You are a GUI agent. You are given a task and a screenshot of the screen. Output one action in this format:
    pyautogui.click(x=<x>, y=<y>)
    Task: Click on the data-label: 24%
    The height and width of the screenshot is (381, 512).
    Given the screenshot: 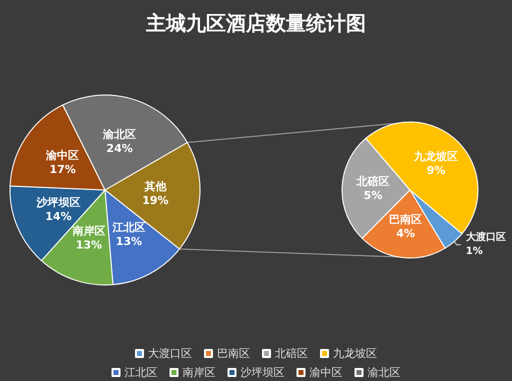 What is the action you would take?
    pyautogui.click(x=119, y=149)
    